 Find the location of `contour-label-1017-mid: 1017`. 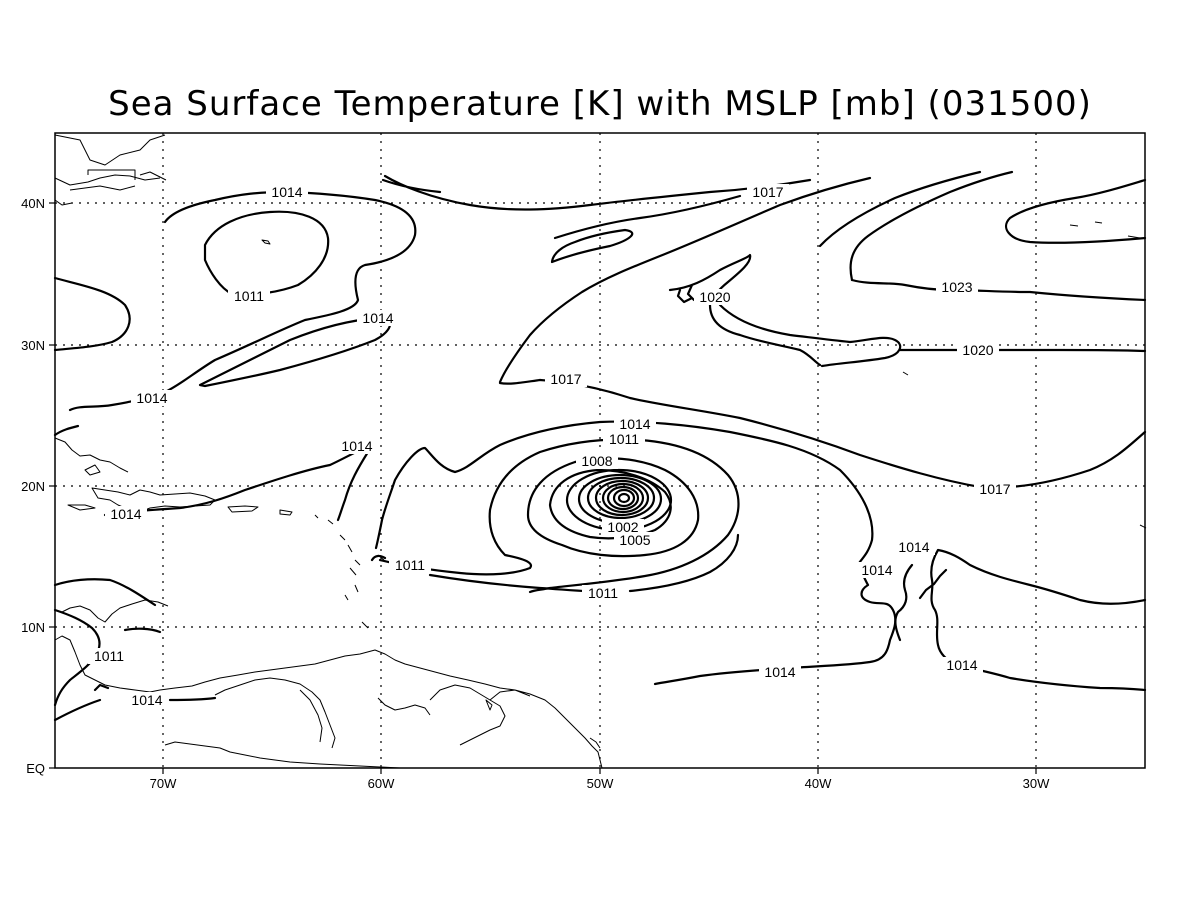

contour-label-1017-mid: 1017 is located at coordinates (565, 379).